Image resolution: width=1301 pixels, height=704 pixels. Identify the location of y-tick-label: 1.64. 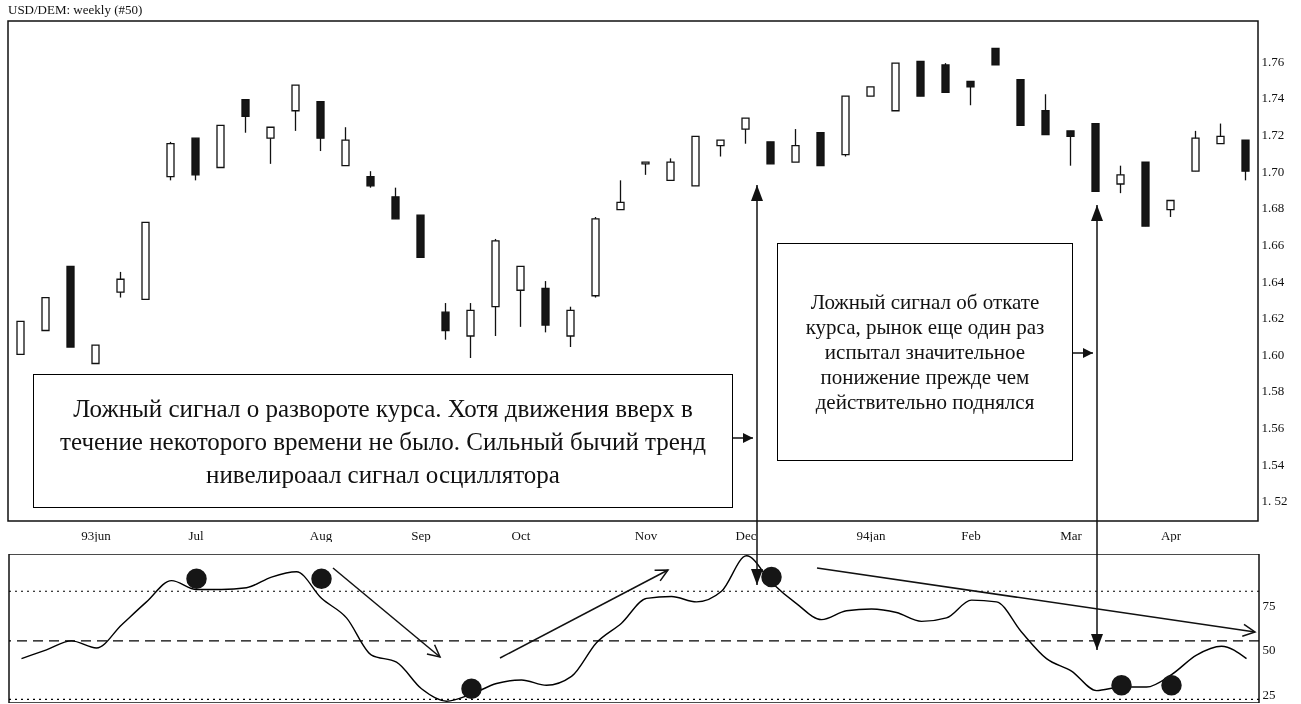
(1273, 281).